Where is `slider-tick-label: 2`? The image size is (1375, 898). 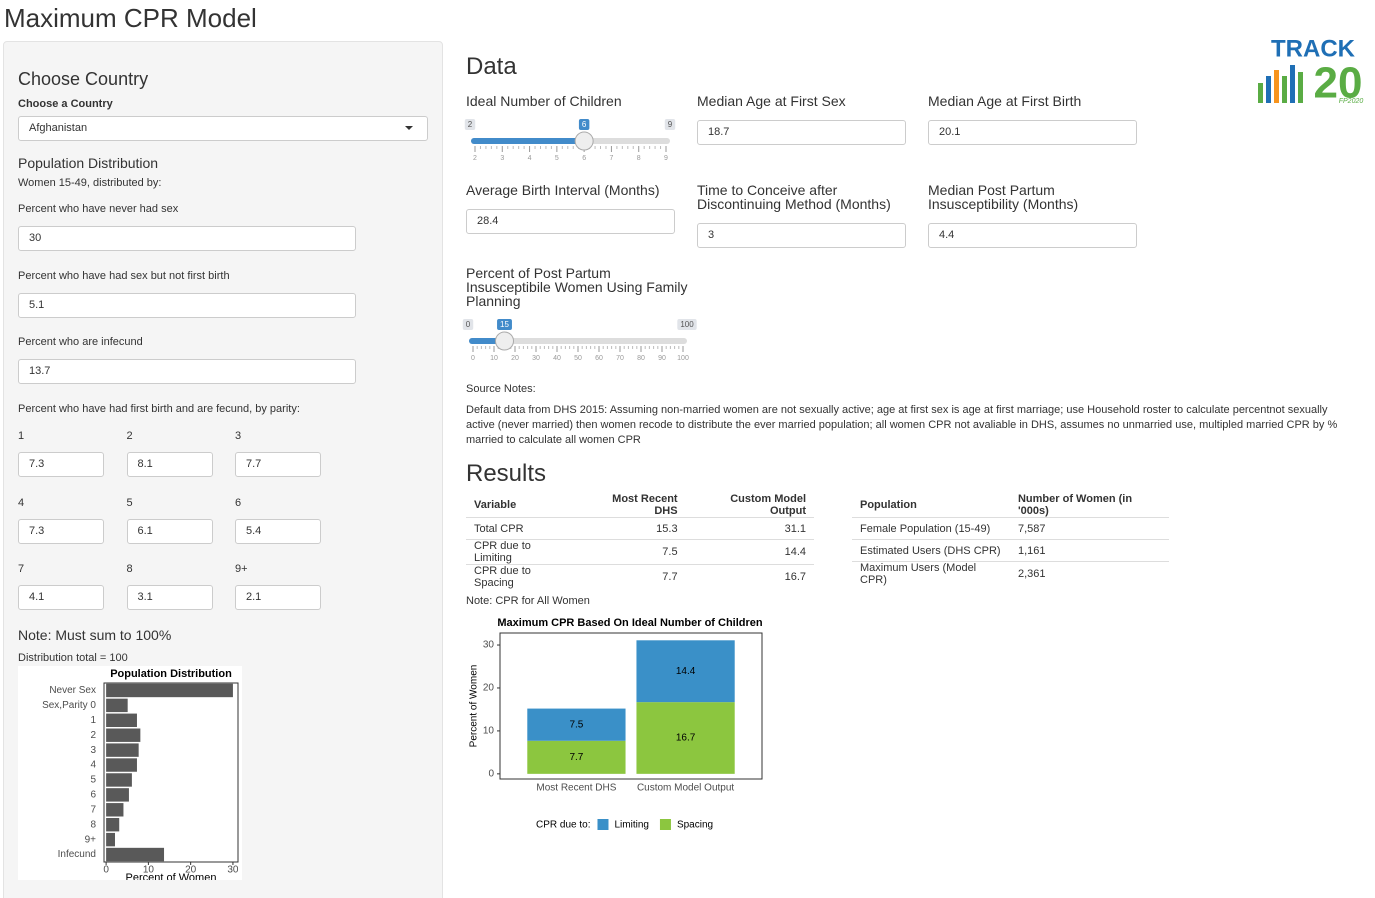
slider-tick-label: 2 is located at coordinates (475, 158).